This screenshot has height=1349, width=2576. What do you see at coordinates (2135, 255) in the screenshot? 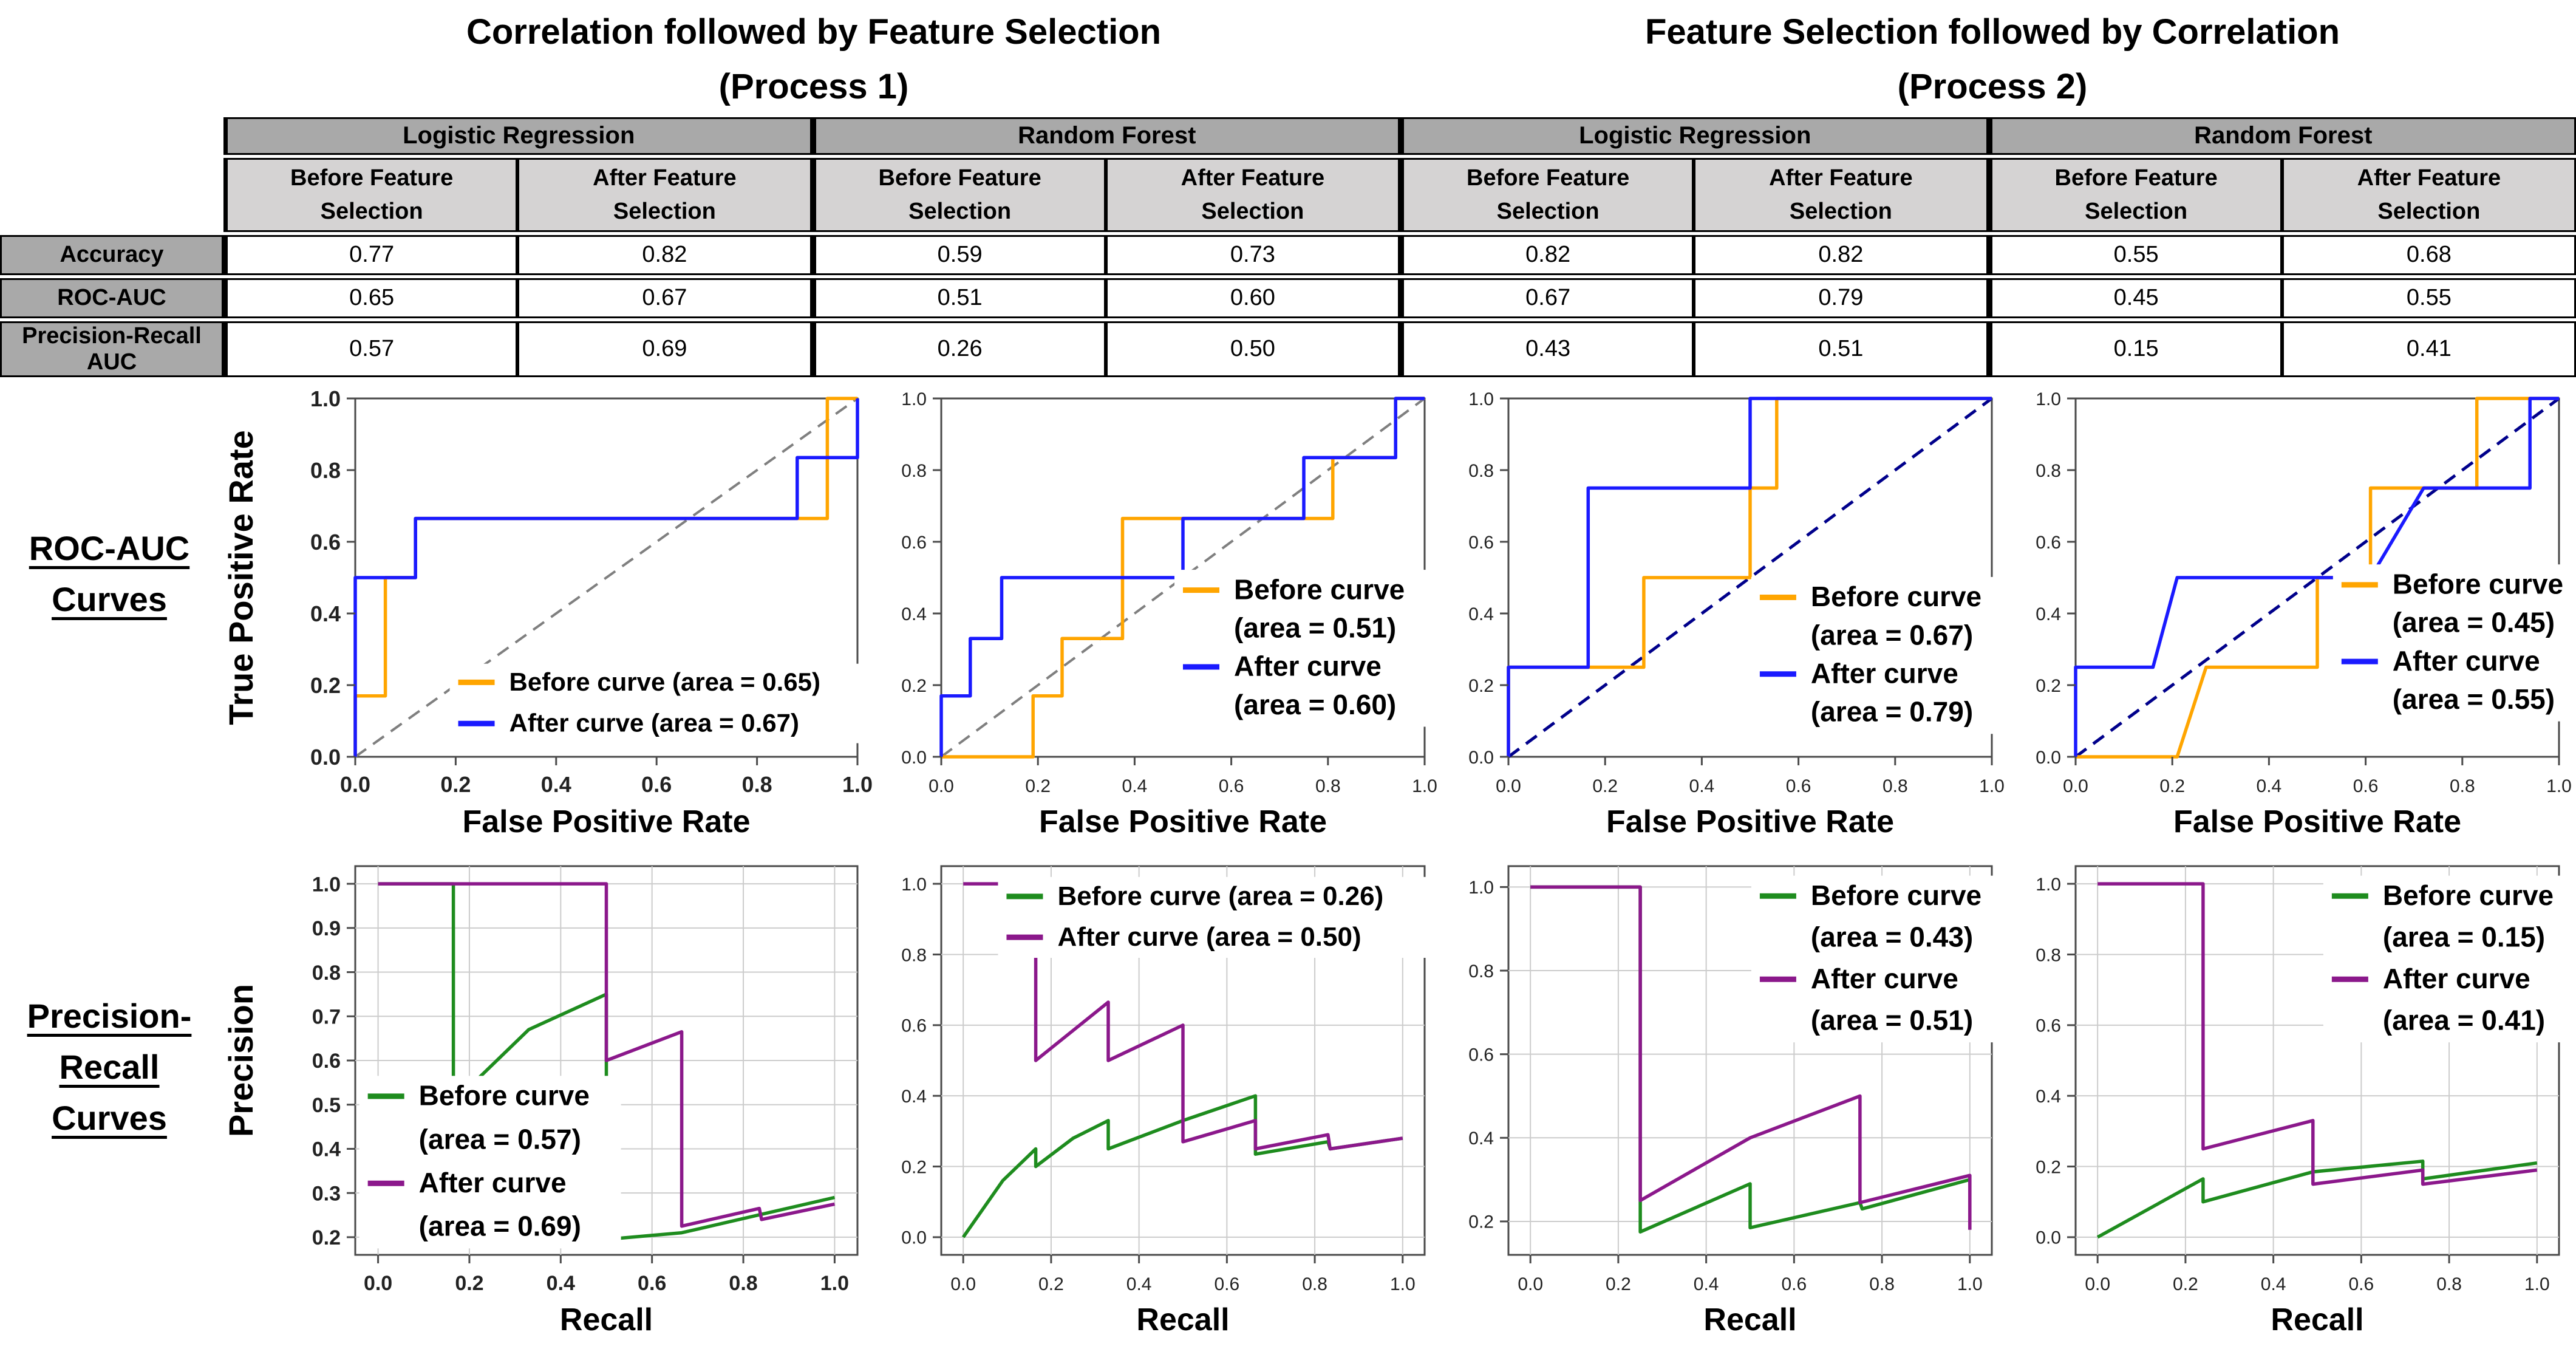
I see `accuracy-value-6: 0.55` at bounding box center [2135, 255].